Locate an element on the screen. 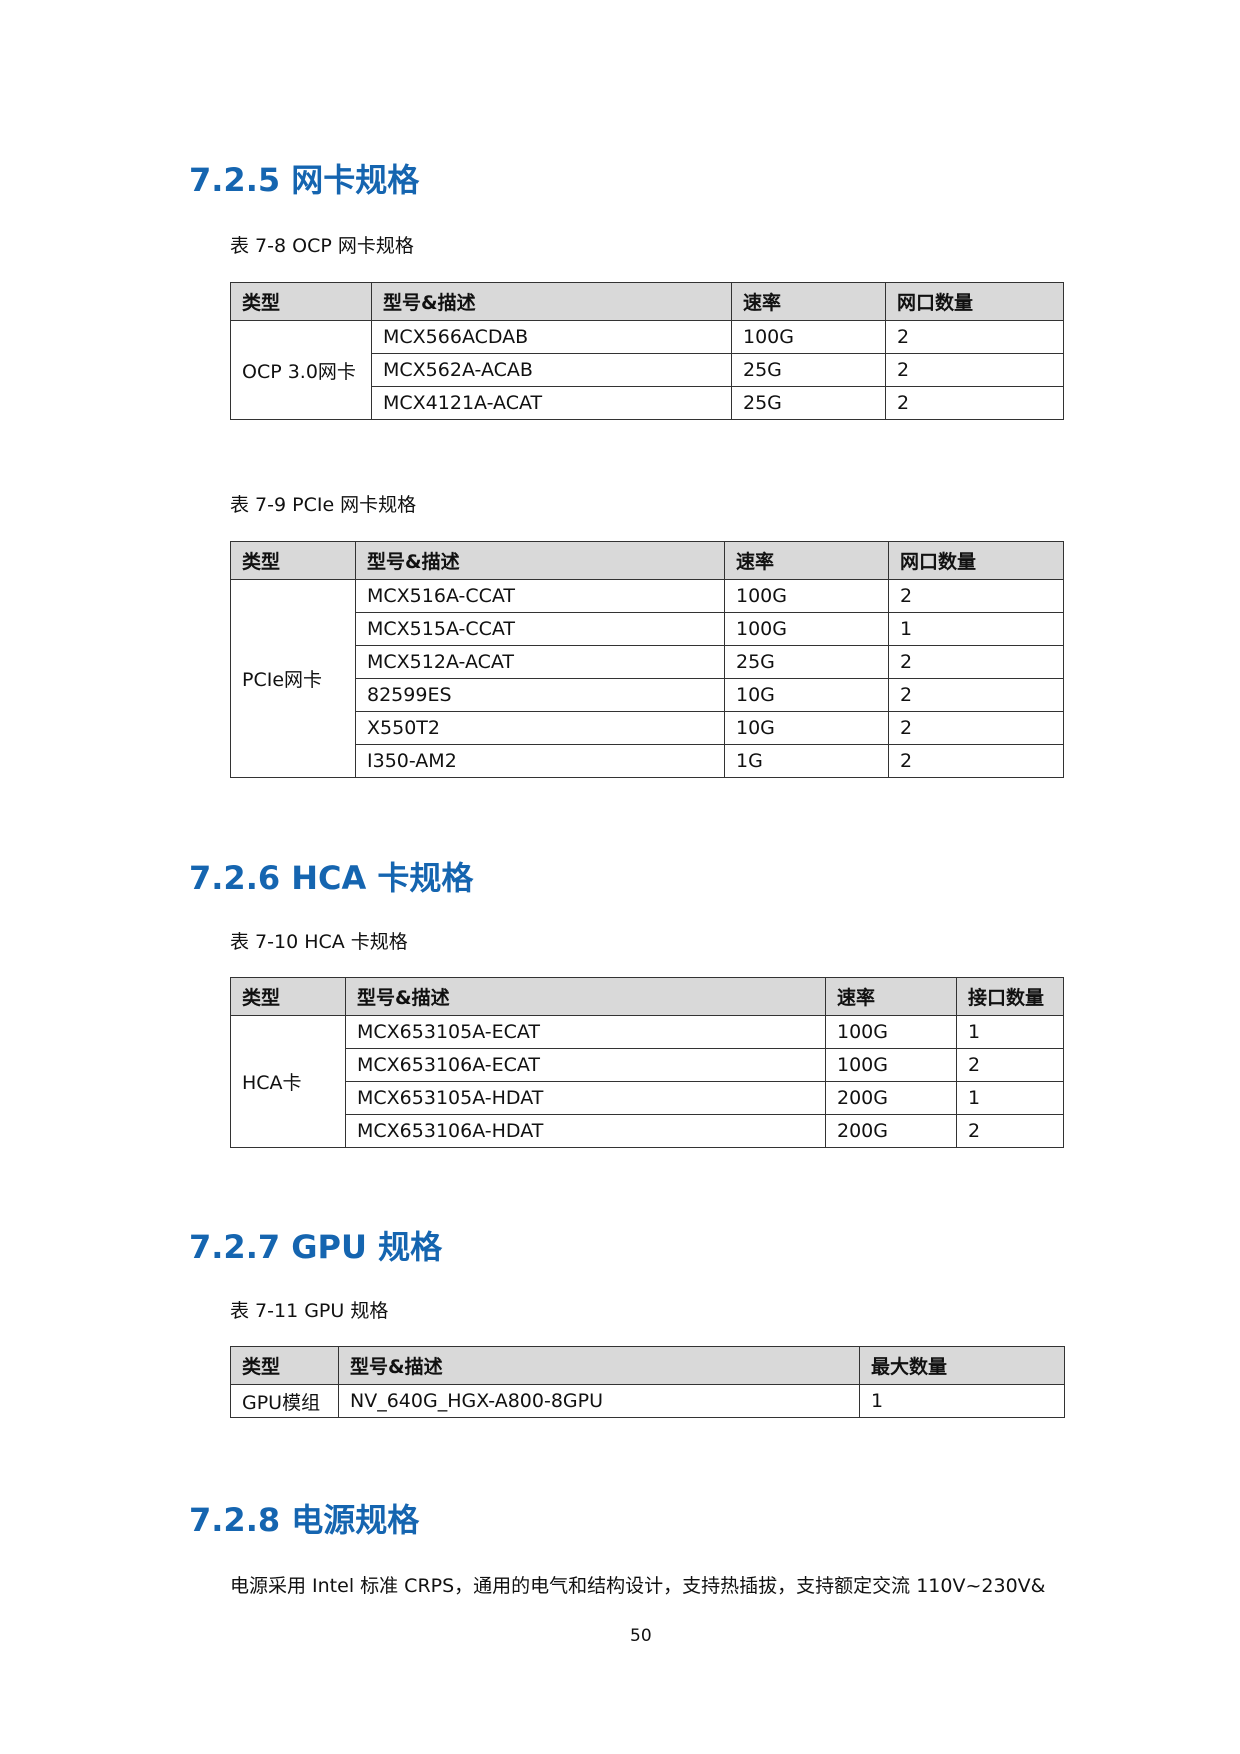  table-caption: 表 7-9 PCIe 网卡规格 is located at coordinates (323, 505).